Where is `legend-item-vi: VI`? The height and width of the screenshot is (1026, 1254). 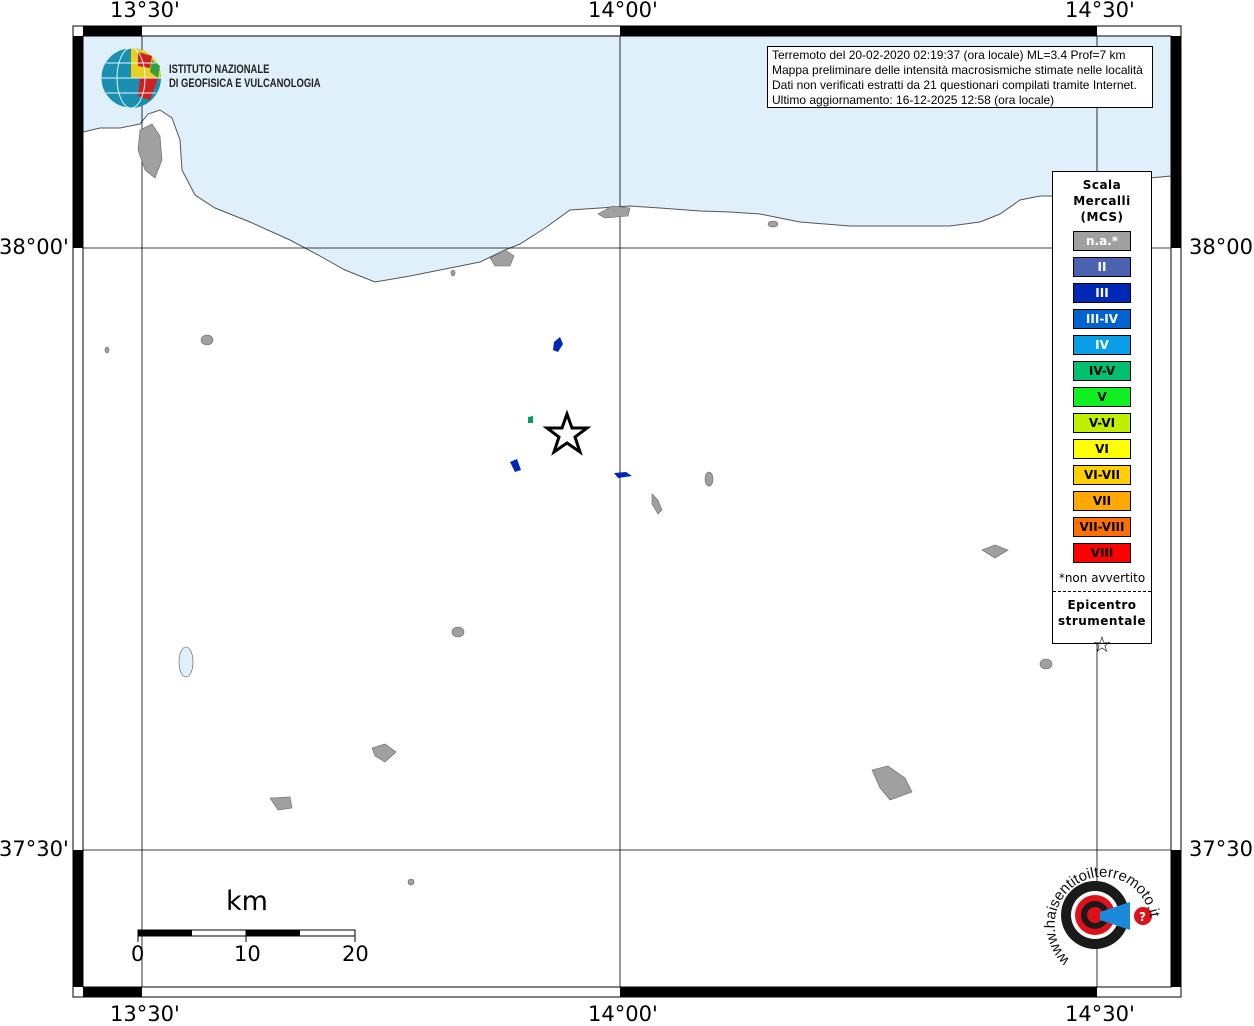 legend-item-vi: VI is located at coordinates (1102, 449).